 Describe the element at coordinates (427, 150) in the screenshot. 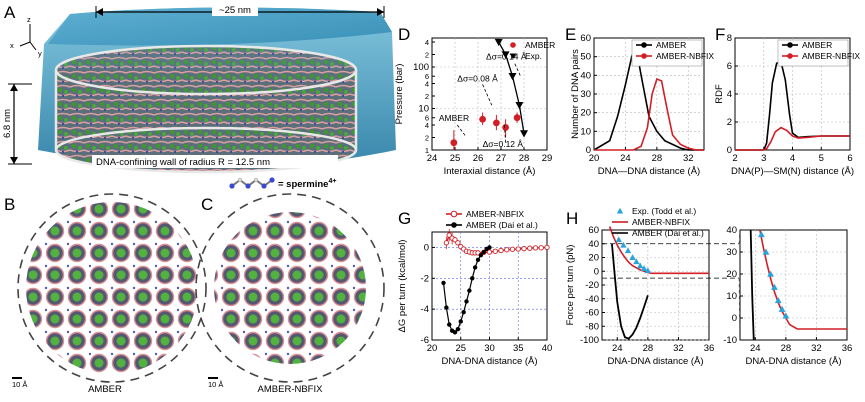

I see `y-tick-label: 1` at that location.